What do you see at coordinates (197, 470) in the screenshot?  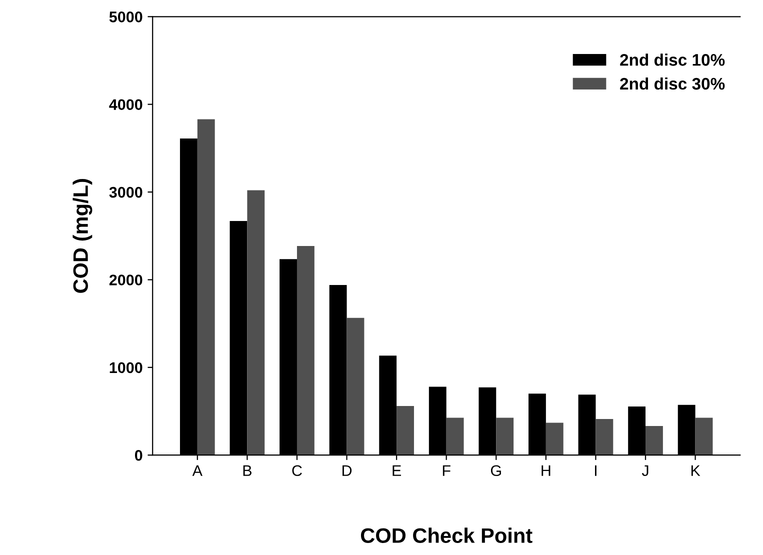 I see `x-tick-label: A` at bounding box center [197, 470].